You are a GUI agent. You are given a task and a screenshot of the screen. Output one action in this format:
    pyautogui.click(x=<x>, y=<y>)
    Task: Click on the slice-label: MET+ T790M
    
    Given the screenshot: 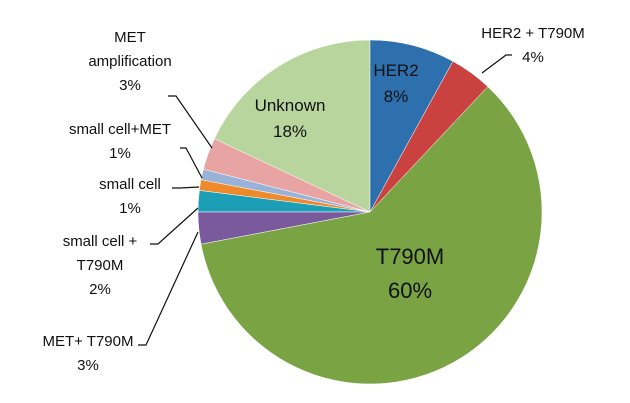 What is the action you would take?
    pyautogui.click(x=88, y=341)
    